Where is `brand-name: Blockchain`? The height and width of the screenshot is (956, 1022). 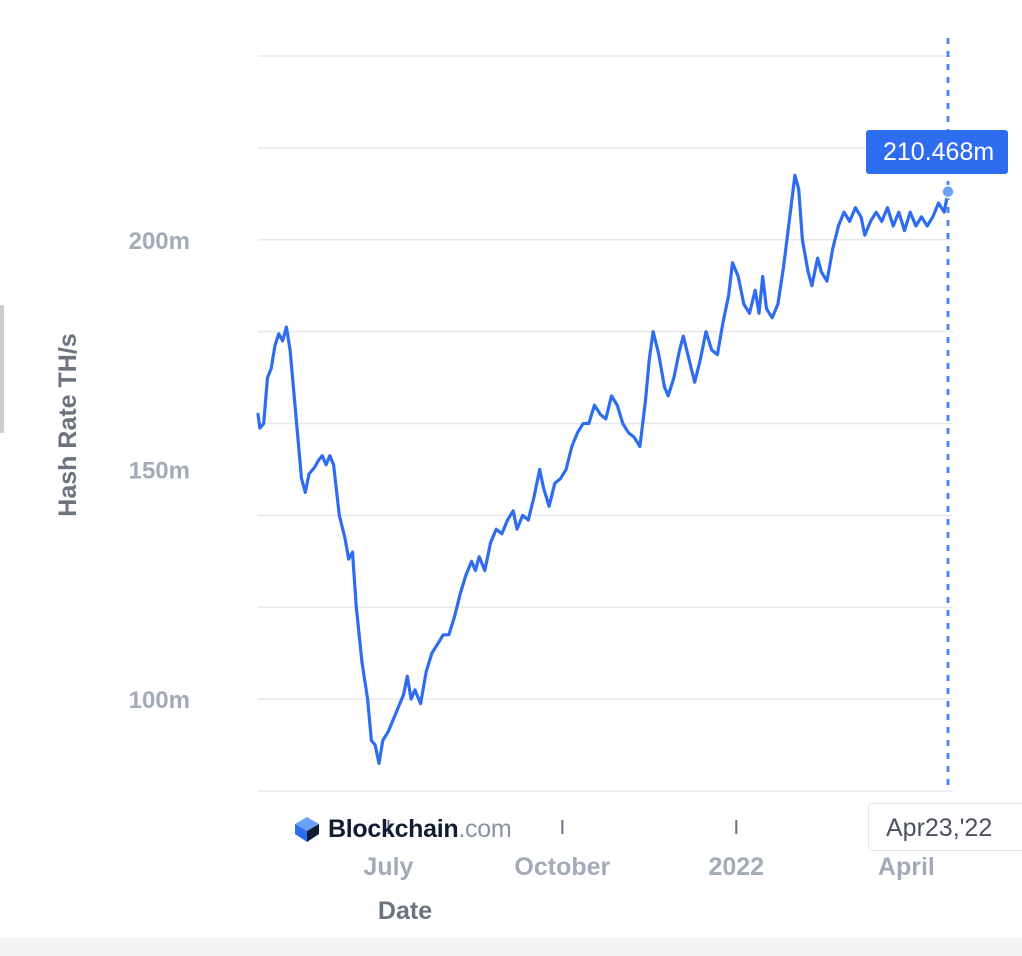 brand-name: Blockchain is located at coordinates (393, 828).